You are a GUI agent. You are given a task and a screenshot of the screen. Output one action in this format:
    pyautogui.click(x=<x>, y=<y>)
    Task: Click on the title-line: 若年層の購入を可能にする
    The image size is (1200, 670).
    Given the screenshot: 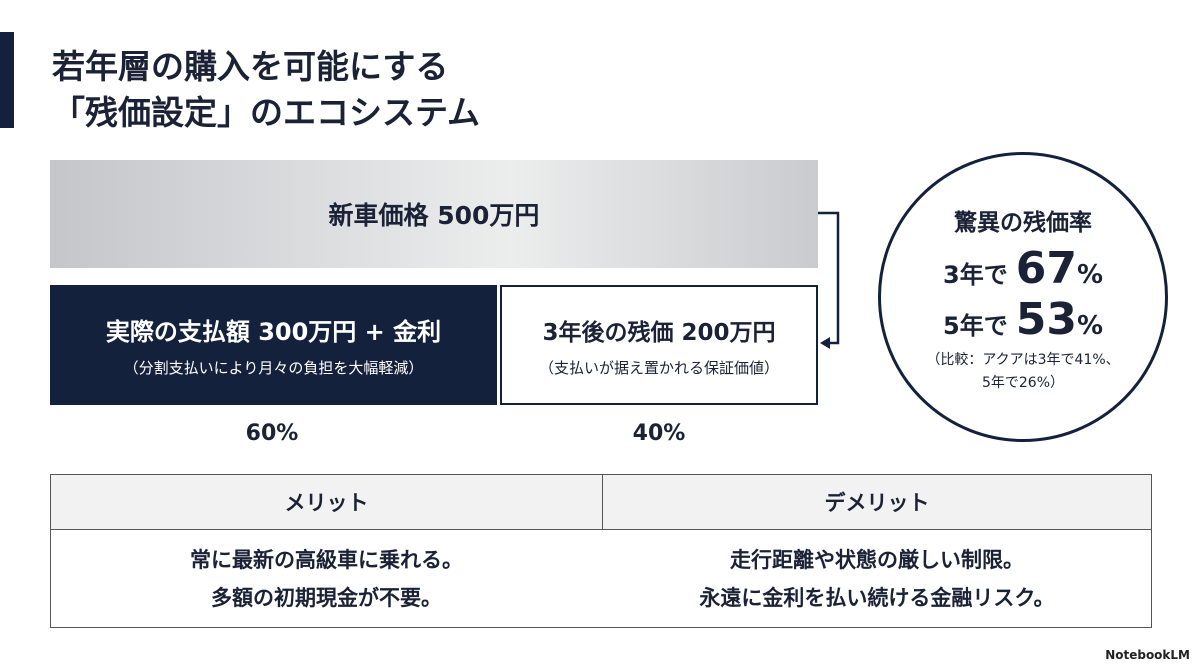 What is the action you would take?
    pyautogui.click(x=250, y=66)
    